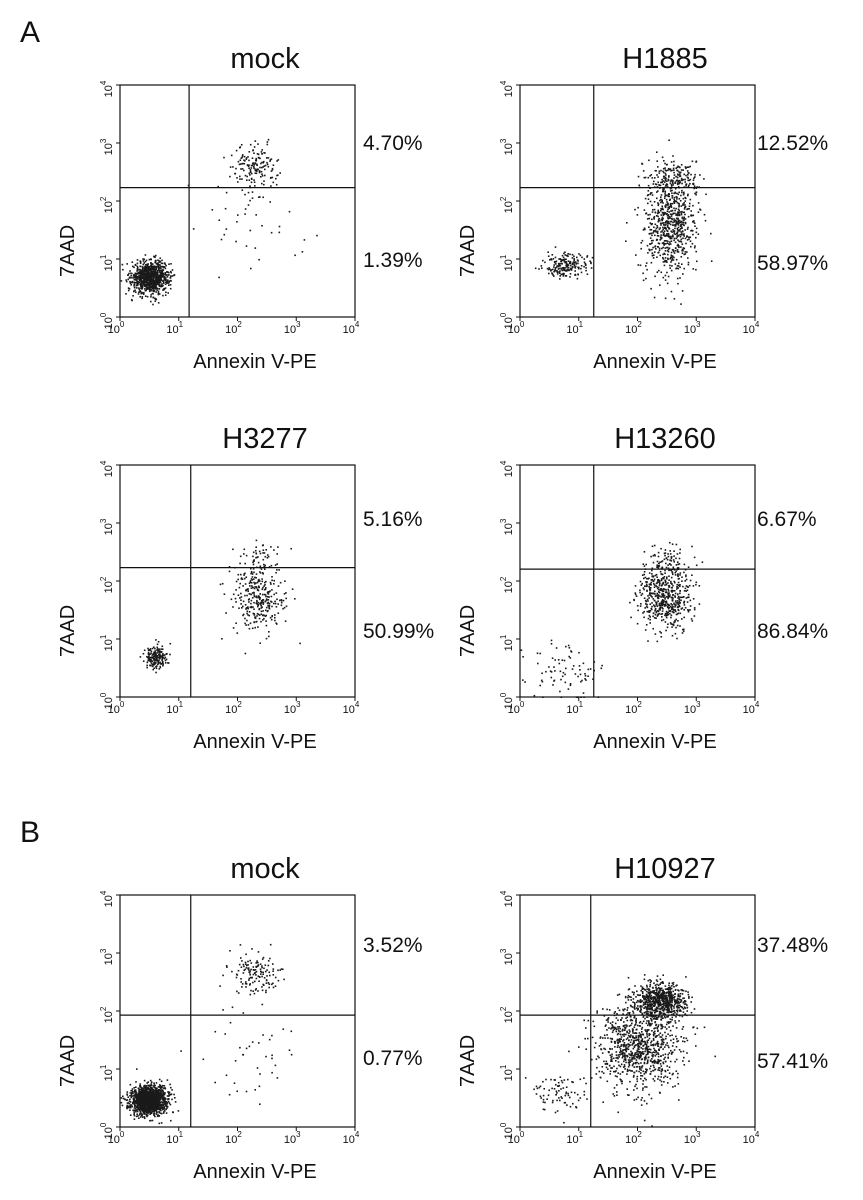 The image size is (863, 1200). I want to click on y-tick-label: 10⁰, so click(507, 320).